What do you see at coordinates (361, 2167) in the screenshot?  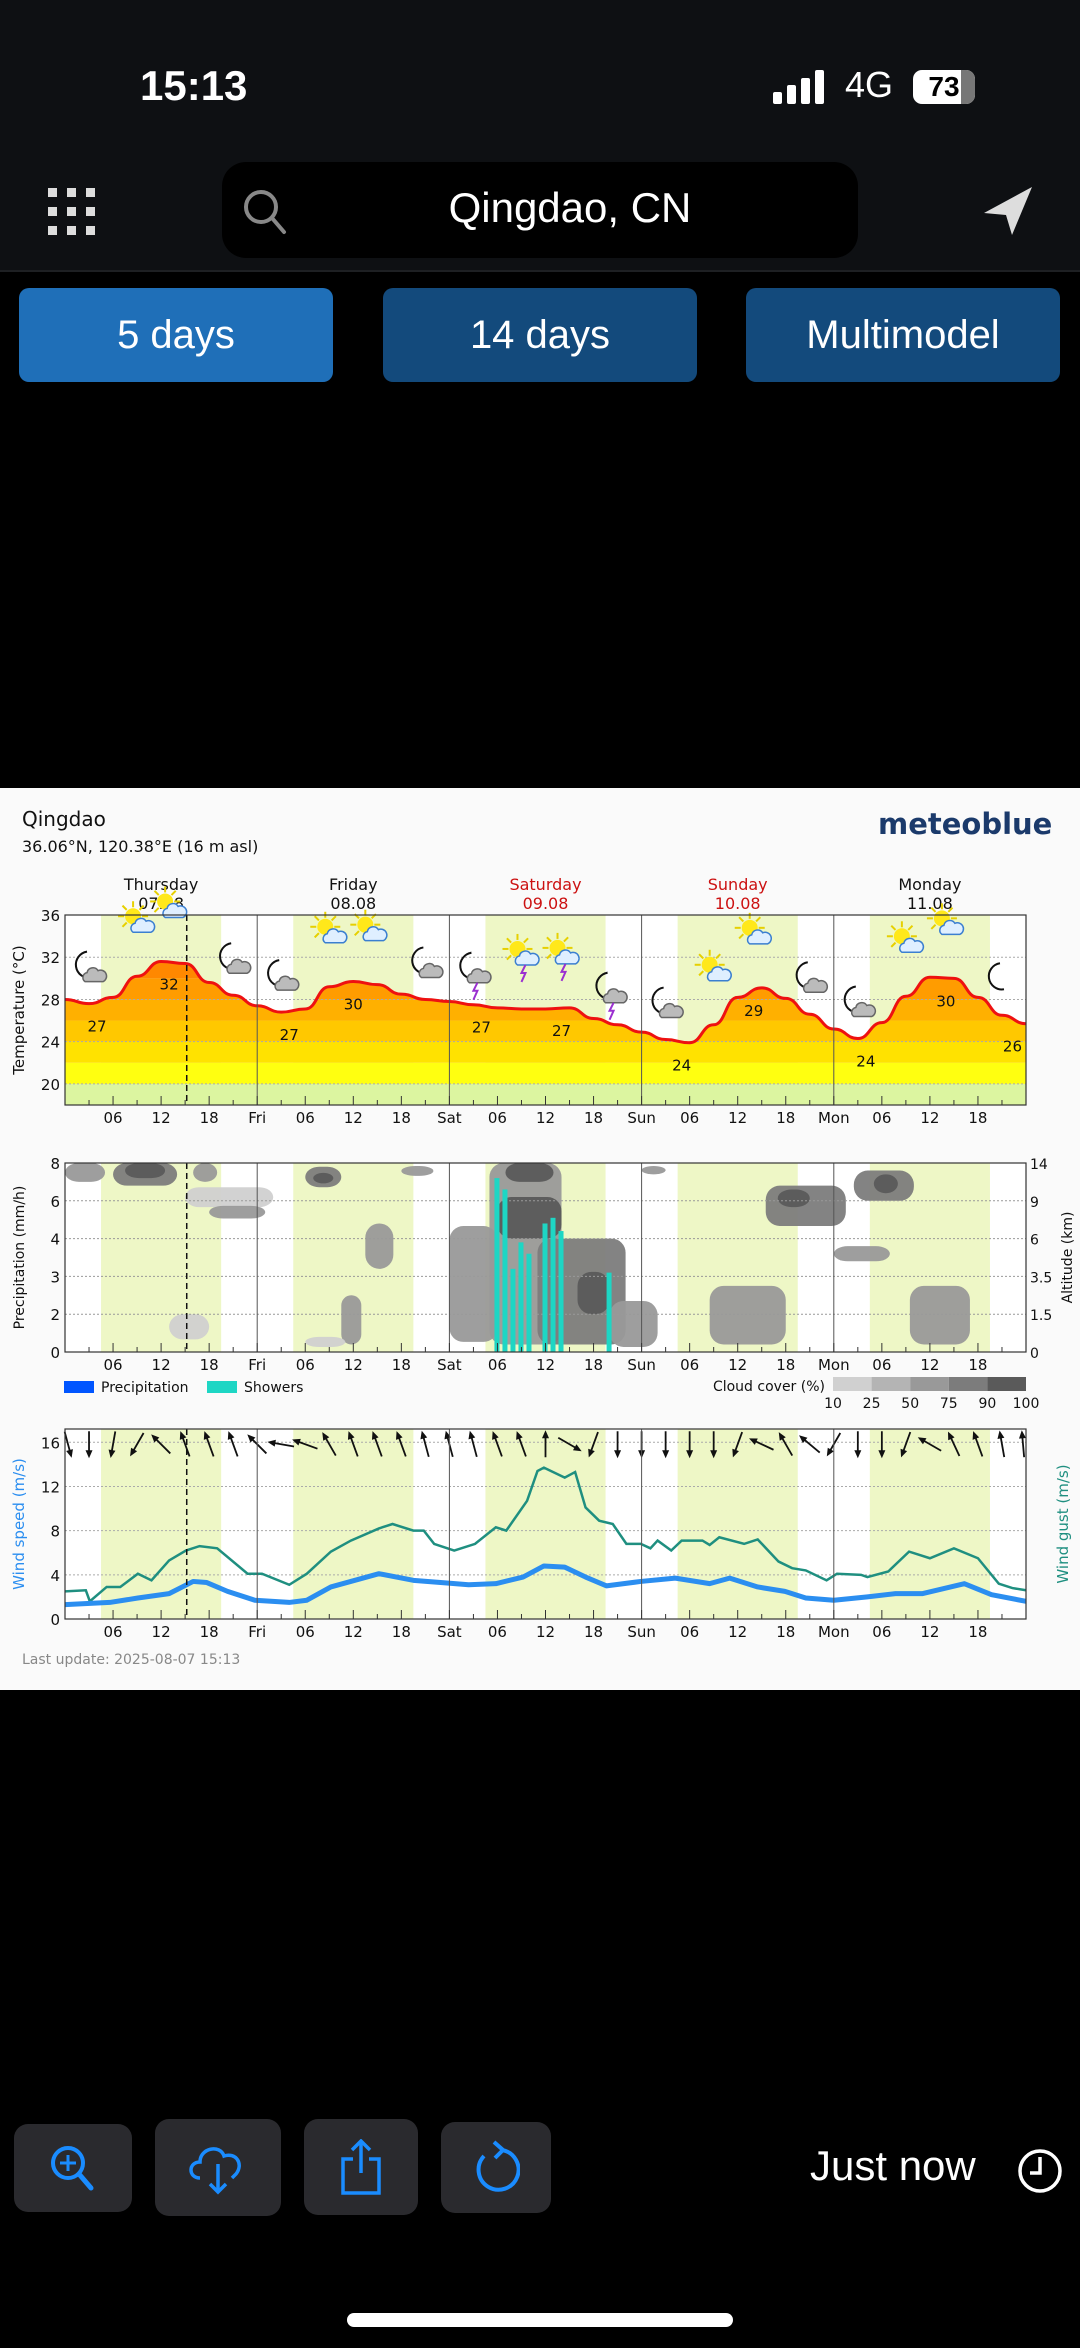 I see `share-button` at bounding box center [361, 2167].